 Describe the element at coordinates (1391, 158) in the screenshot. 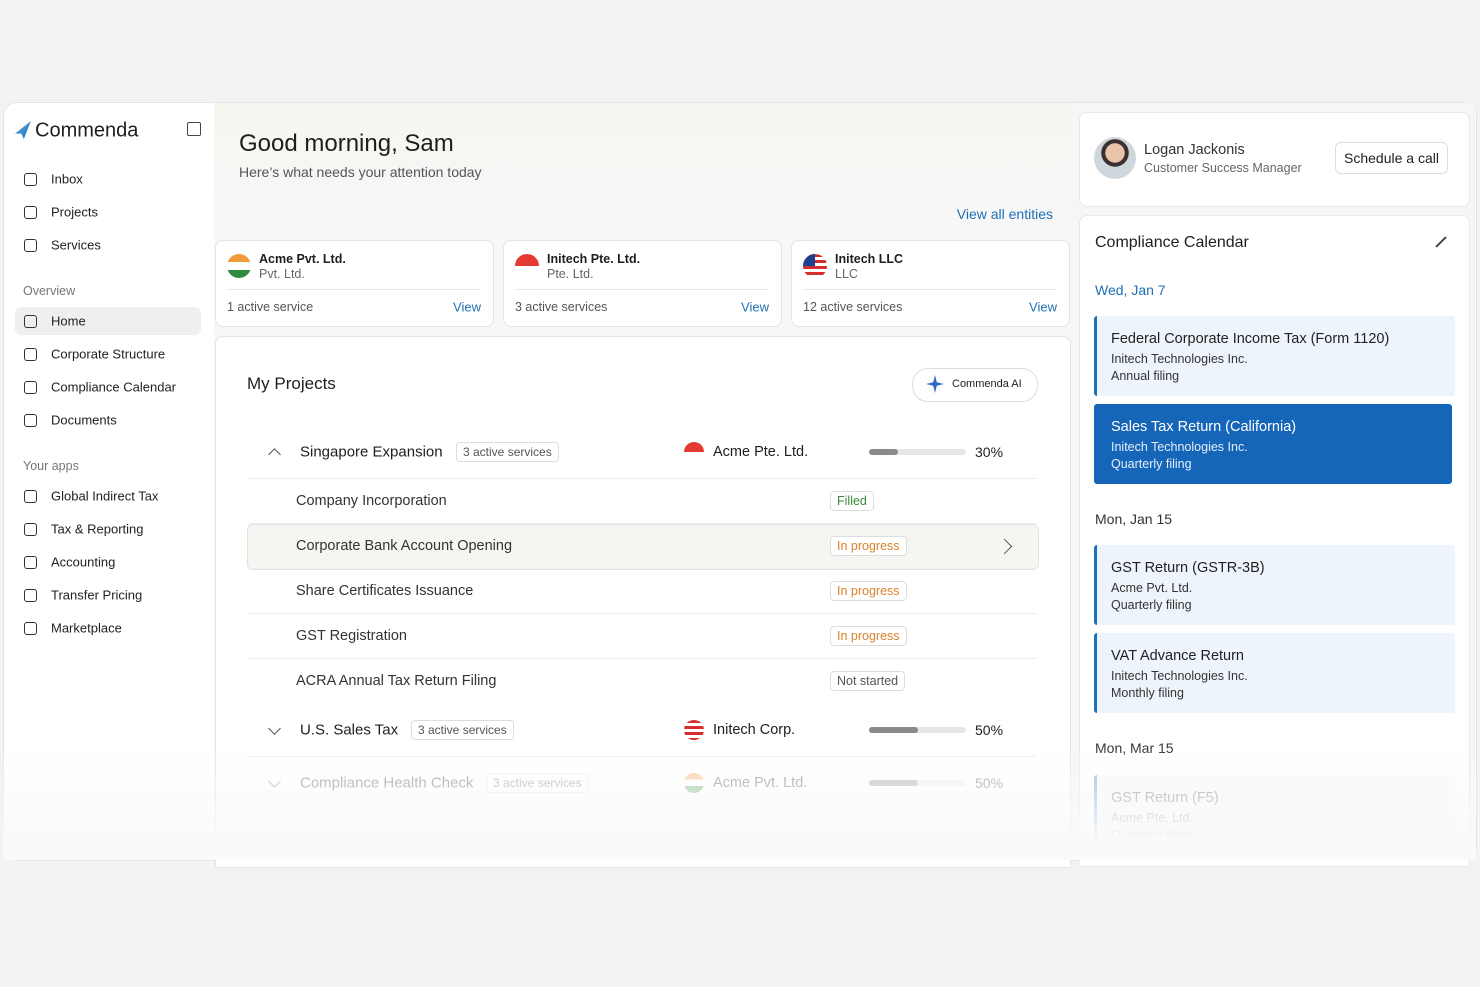

I see `schedule-button: Schedule a call` at that location.